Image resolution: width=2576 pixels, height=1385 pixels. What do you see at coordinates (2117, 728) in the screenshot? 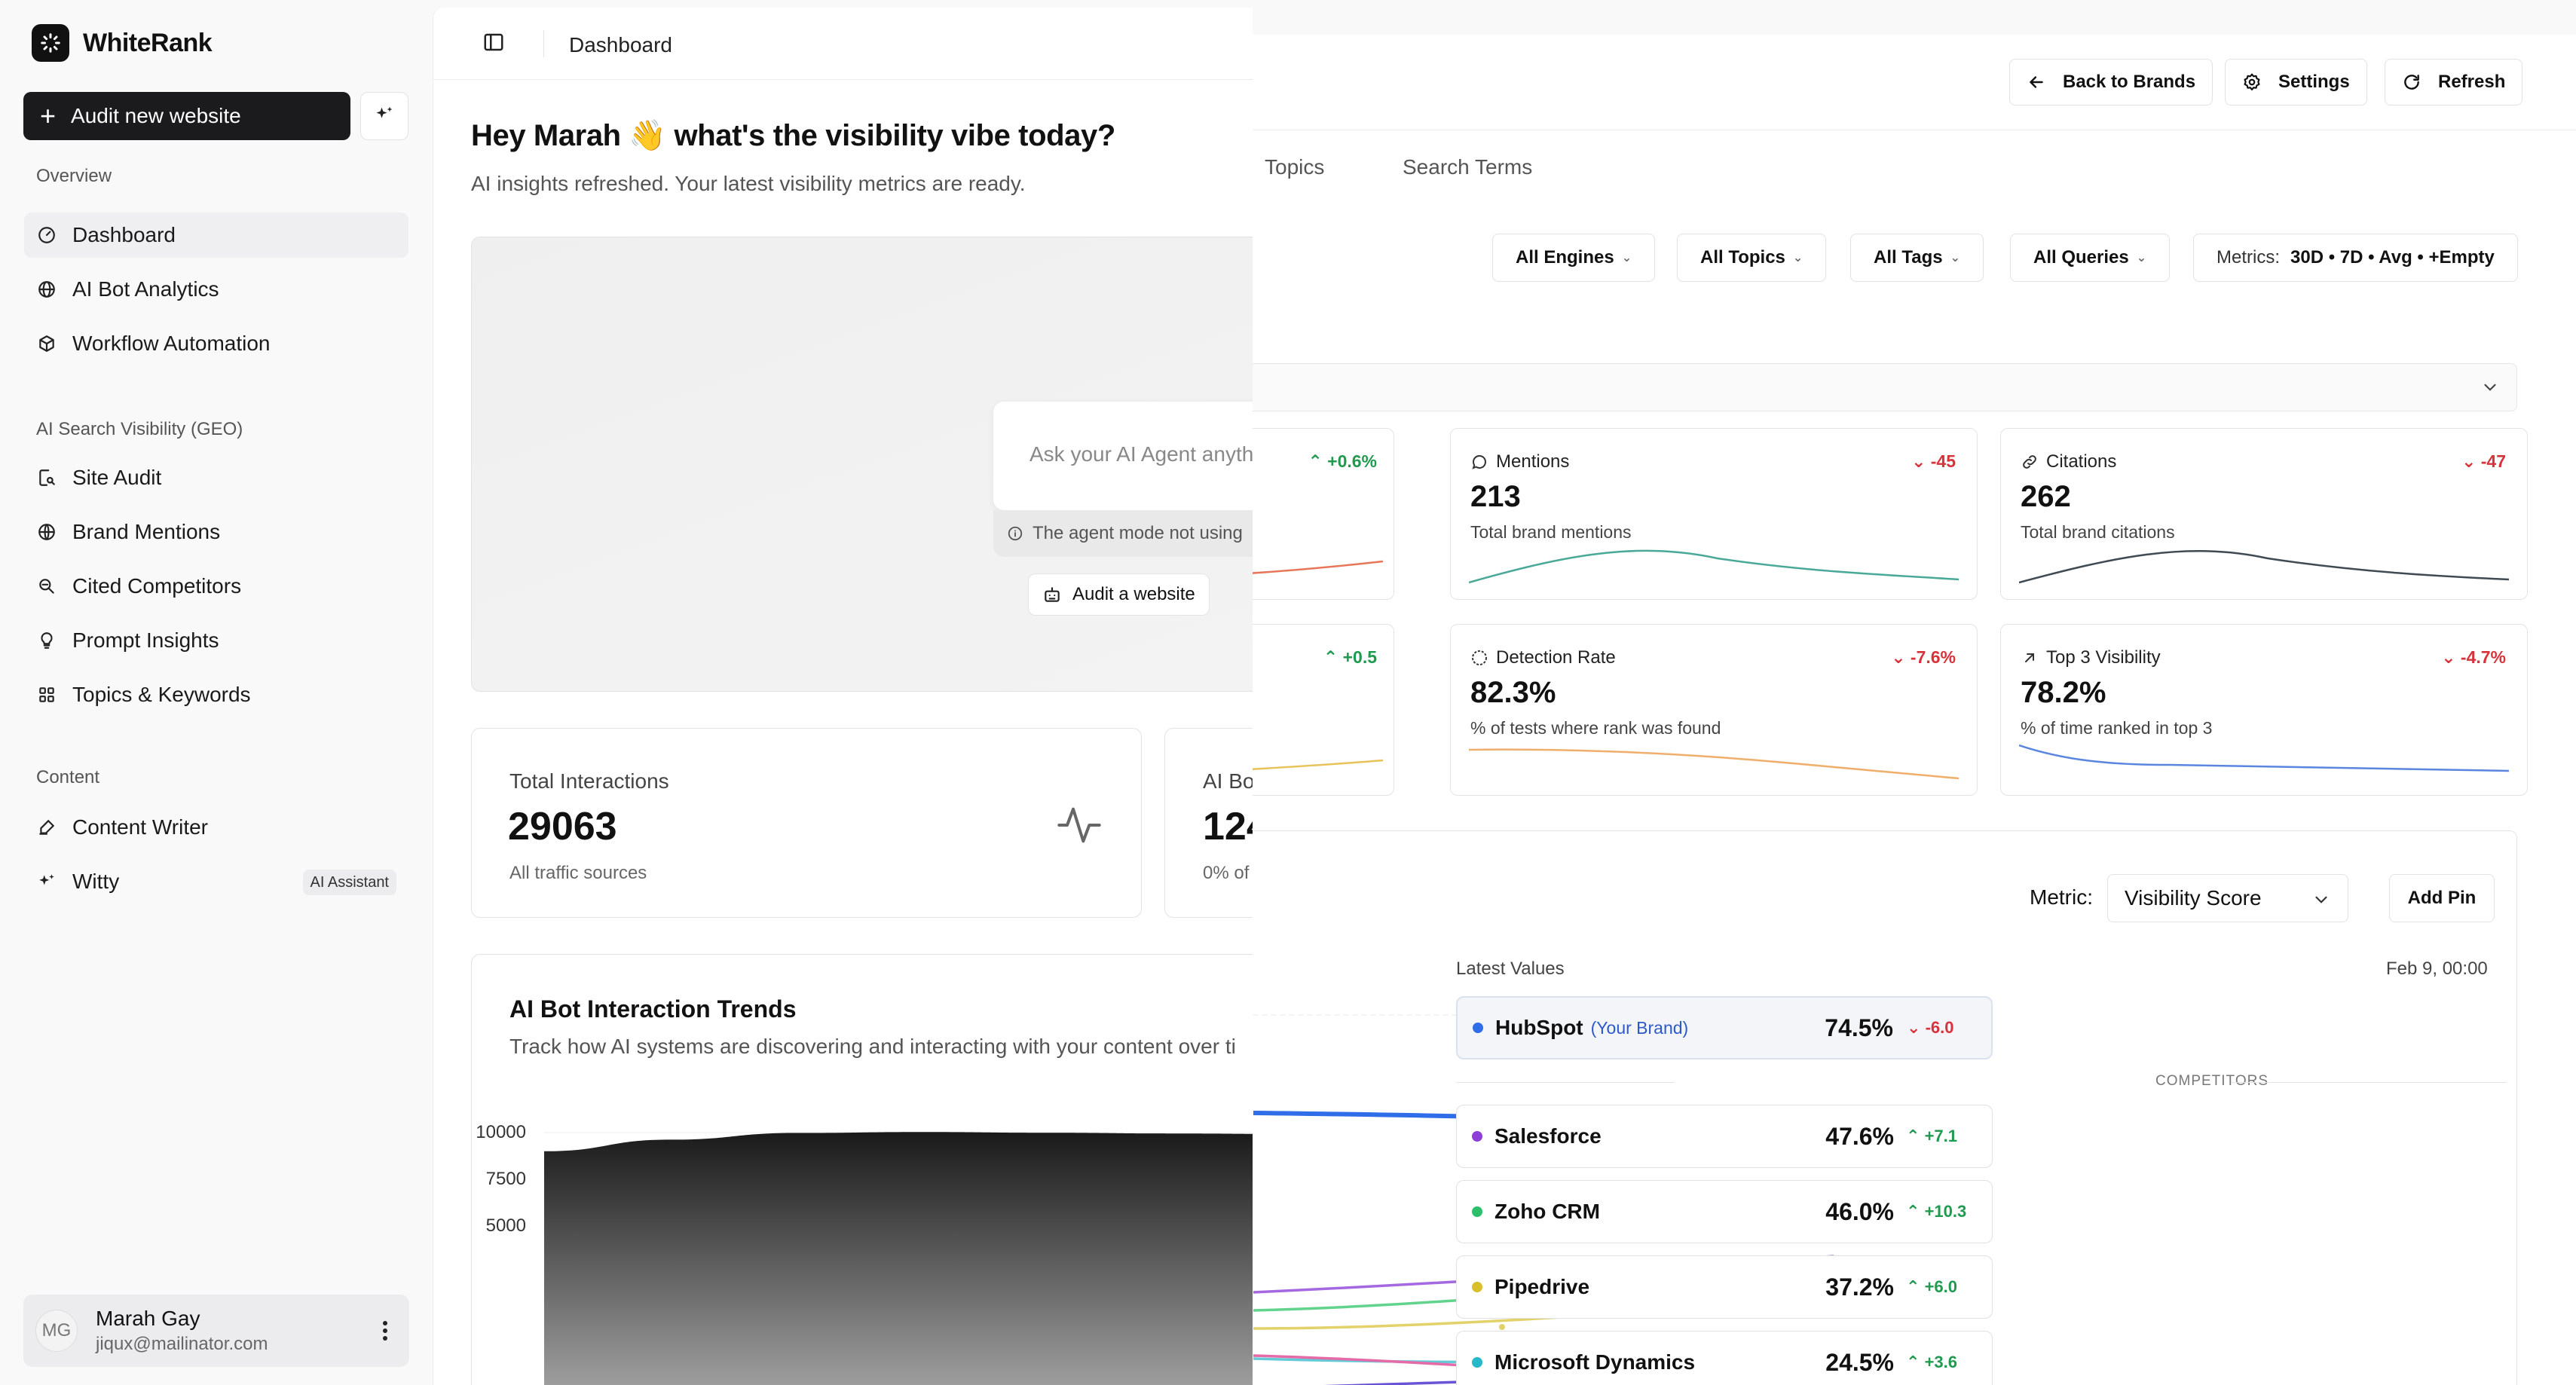
I see `card-subtitle: % of time ranked in top 3` at bounding box center [2117, 728].